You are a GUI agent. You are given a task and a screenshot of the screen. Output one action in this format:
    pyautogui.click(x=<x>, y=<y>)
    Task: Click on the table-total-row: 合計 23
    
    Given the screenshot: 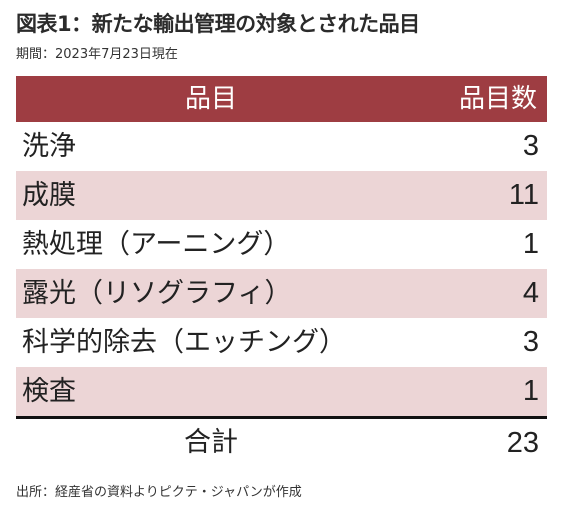 What is the action you would take?
    pyautogui.click(x=281, y=443)
    